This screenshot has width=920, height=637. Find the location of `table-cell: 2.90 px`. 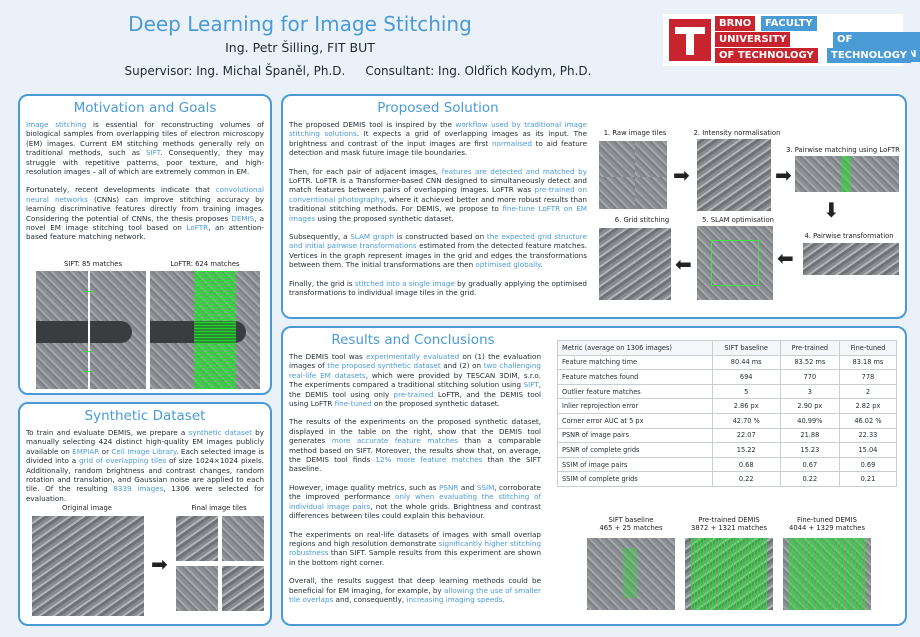

table-cell: 2.90 px is located at coordinates (809, 406).